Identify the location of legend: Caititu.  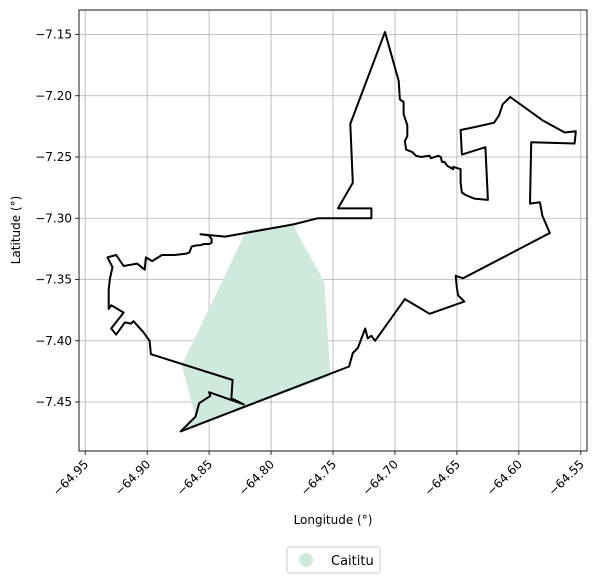
(333, 560).